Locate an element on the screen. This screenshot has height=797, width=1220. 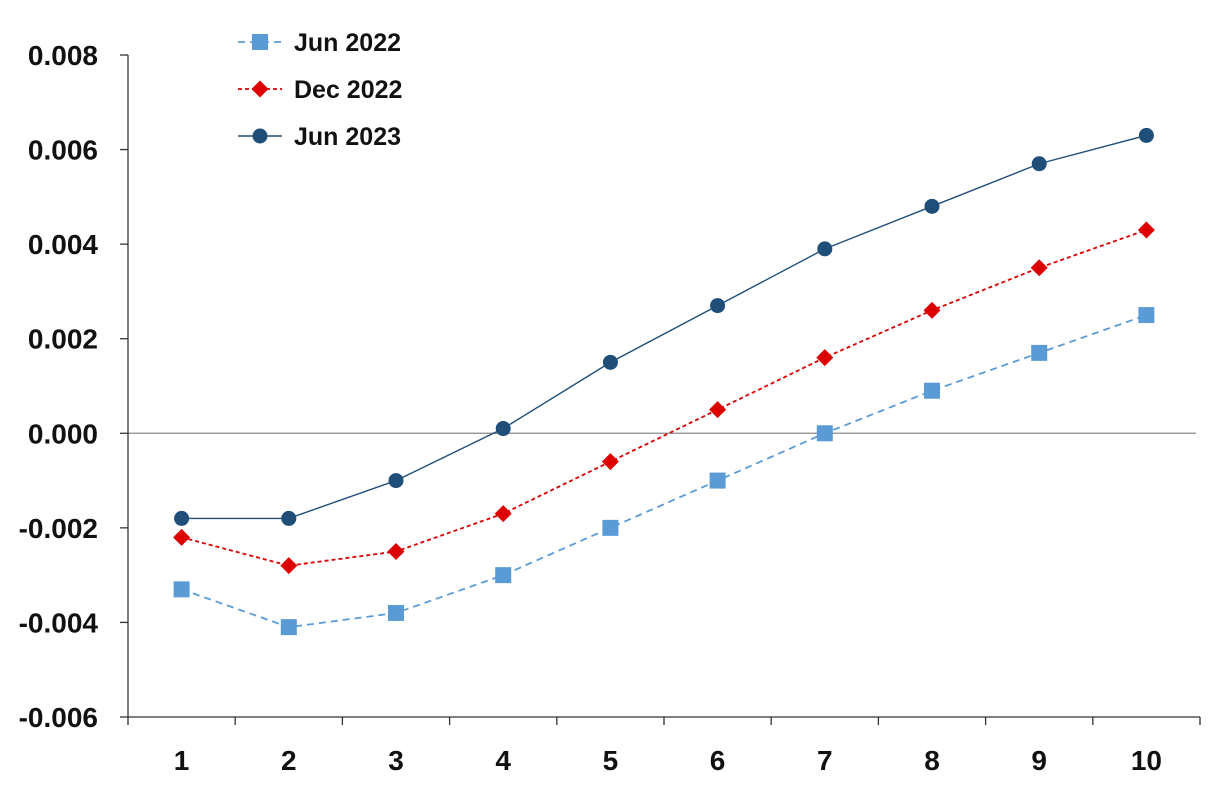
y-tick-label: 0.008 is located at coordinates (63, 55).